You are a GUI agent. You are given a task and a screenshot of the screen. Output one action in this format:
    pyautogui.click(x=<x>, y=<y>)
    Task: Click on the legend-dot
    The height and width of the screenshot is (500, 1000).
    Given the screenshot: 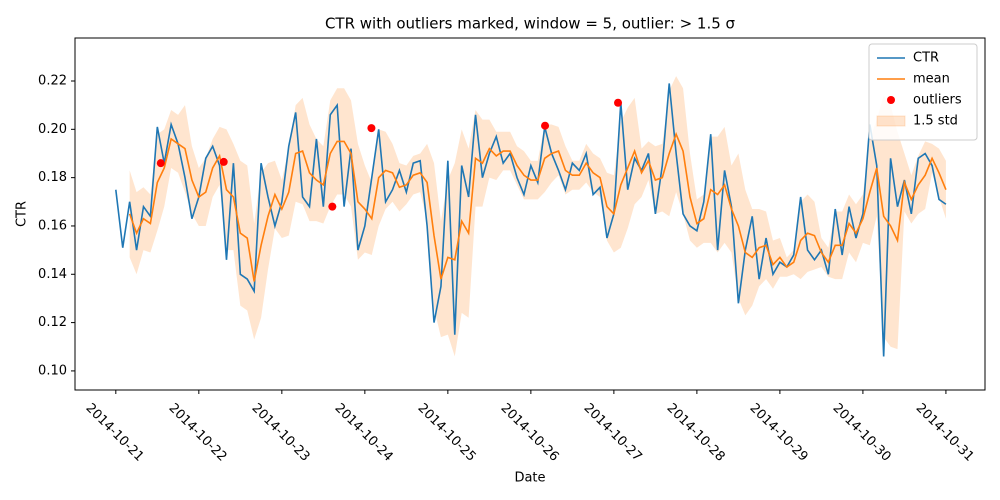 What is the action you would take?
    pyautogui.click(x=891, y=100)
    